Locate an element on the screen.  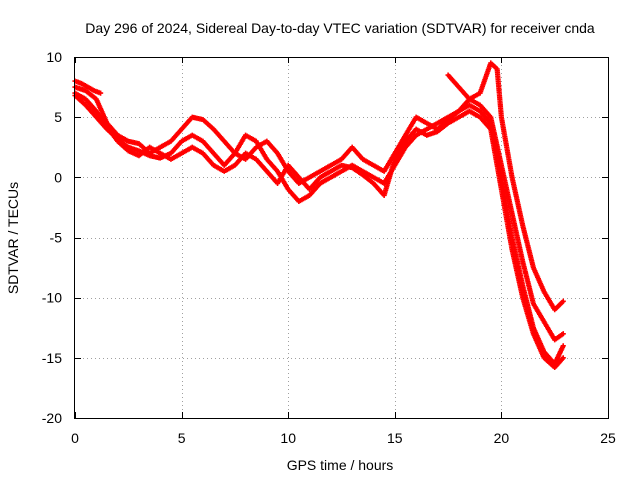
y-tick-label: -20 is located at coordinates (52, 418).